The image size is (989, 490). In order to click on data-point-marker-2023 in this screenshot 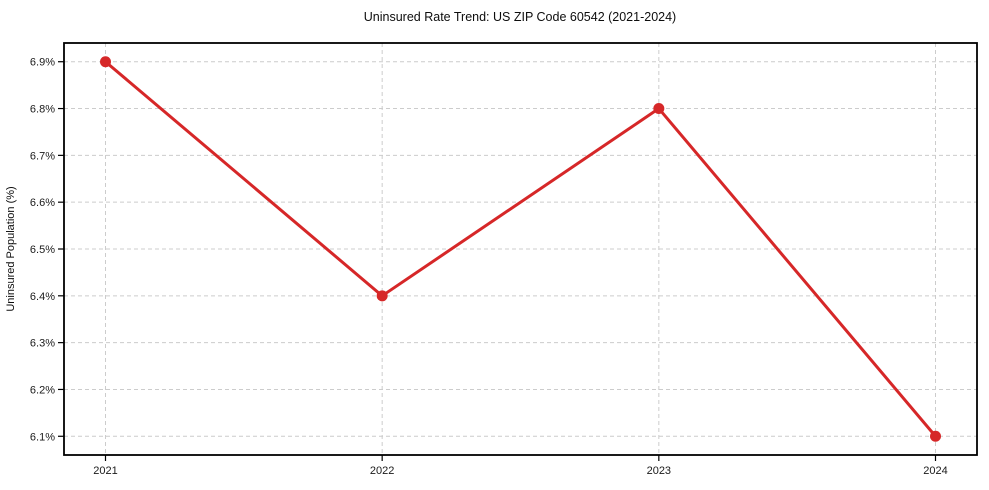, I will do `click(659, 109)`.